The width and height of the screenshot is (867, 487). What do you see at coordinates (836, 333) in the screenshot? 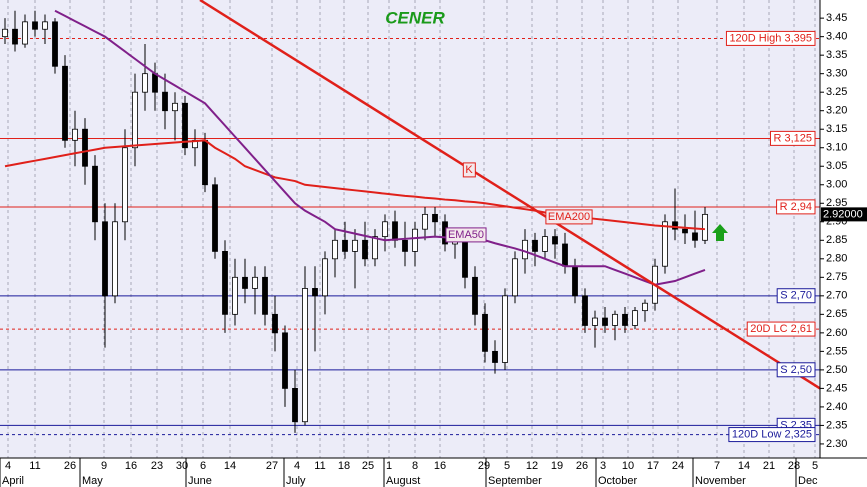
I see `y-tick-label: 2.60` at bounding box center [836, 333].